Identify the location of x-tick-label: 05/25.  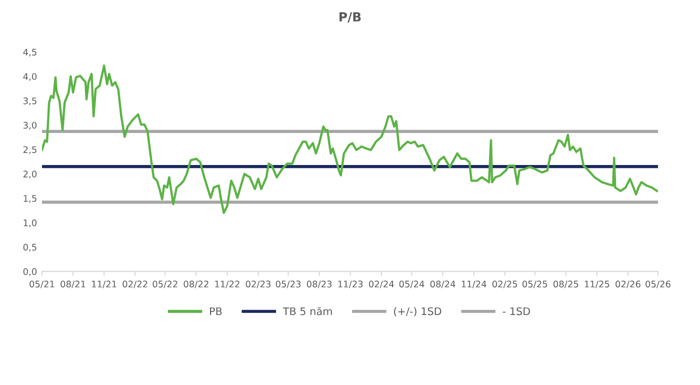
(535, 284).